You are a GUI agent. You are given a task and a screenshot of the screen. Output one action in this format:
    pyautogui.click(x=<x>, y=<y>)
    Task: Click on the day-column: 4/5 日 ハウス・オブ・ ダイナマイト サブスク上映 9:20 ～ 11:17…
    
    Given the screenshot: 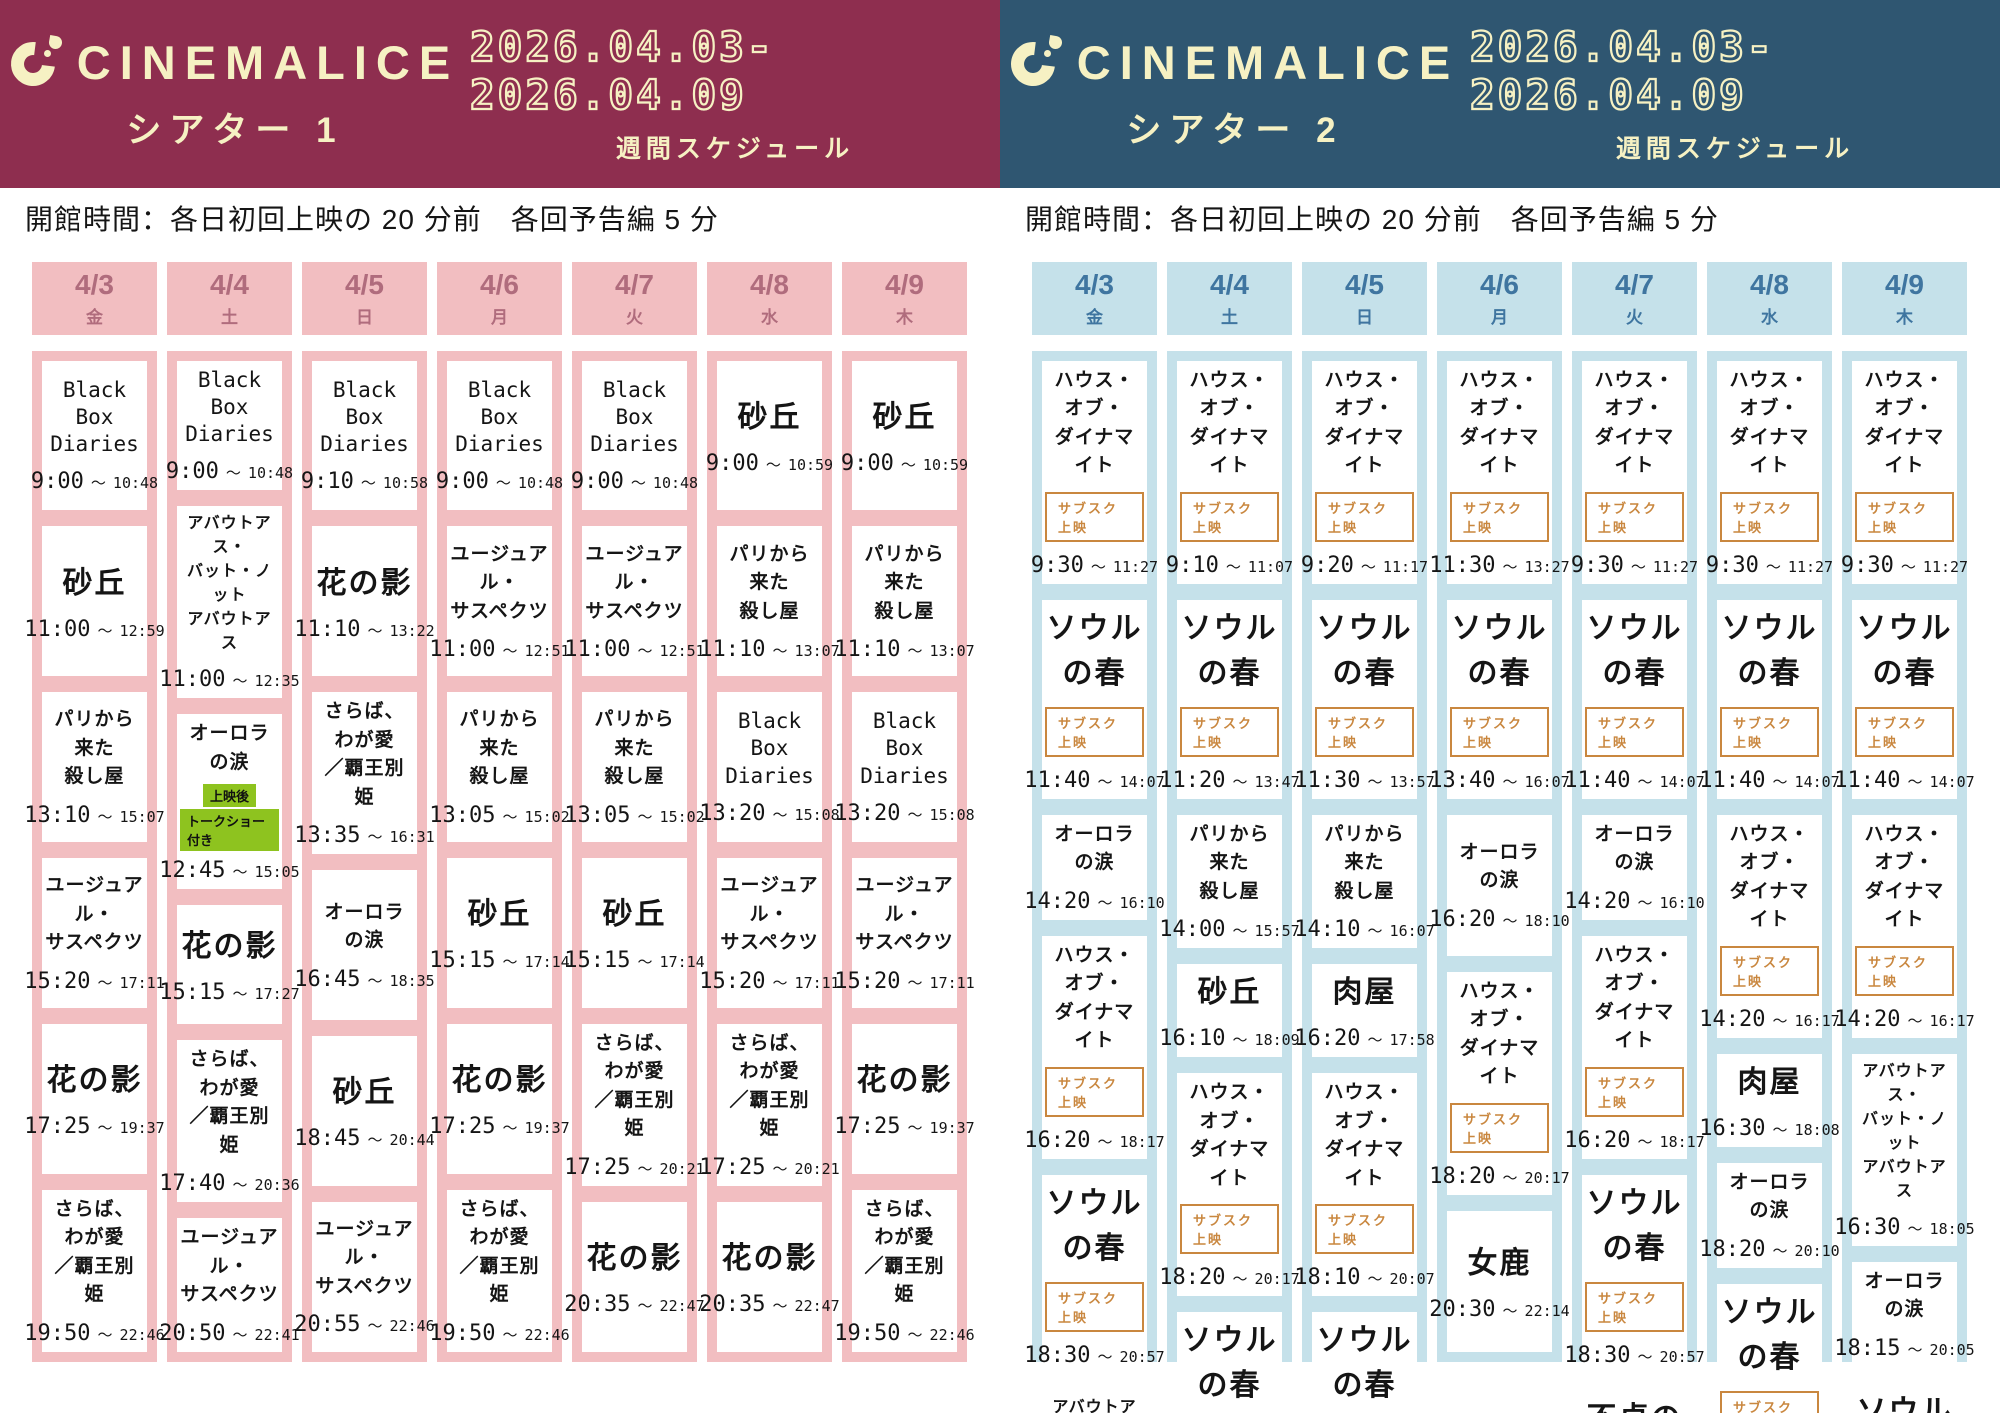 What is the action you would take?
    pyautogui.click(x=1364, y=837)
    